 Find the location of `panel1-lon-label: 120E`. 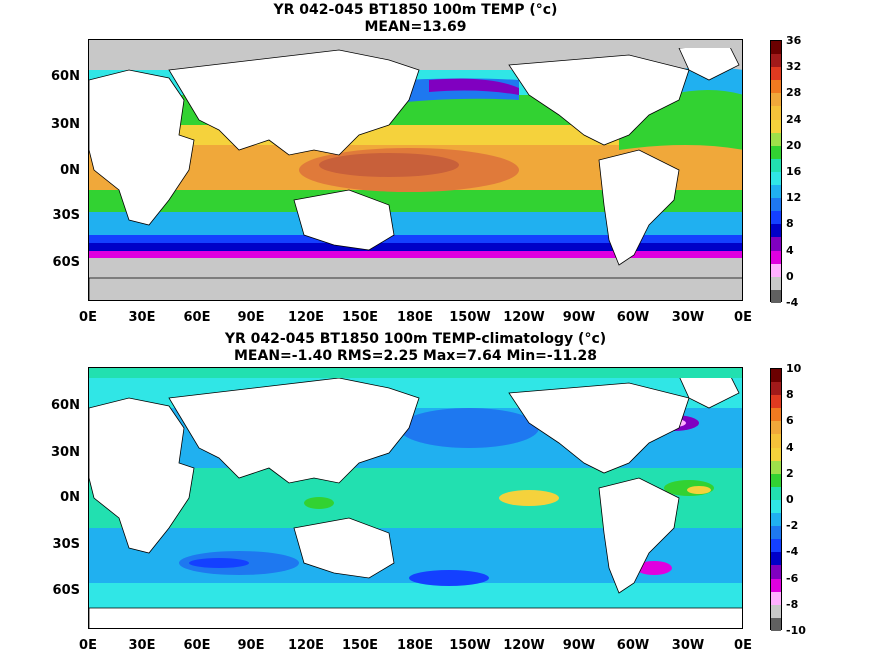

panel1-lon-label: 120E is located at coordinates (306, 317).